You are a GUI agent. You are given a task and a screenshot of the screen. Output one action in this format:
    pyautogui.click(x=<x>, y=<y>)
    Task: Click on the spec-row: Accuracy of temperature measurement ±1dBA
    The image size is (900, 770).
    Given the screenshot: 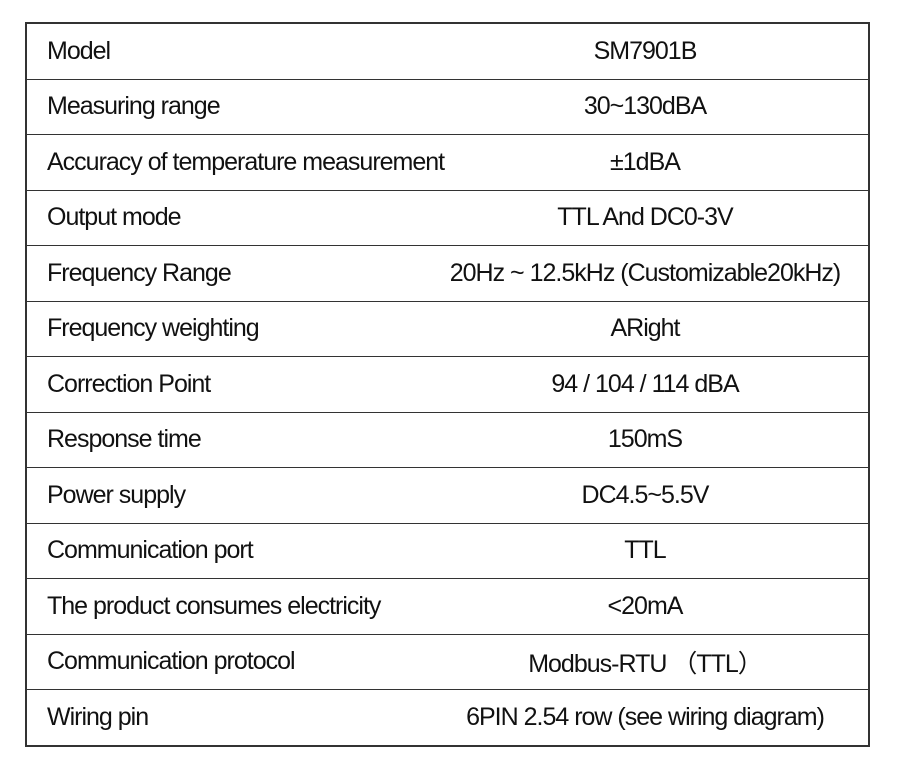 What is the action you would take?
    pyautogui.click(x=447, y=162)
    